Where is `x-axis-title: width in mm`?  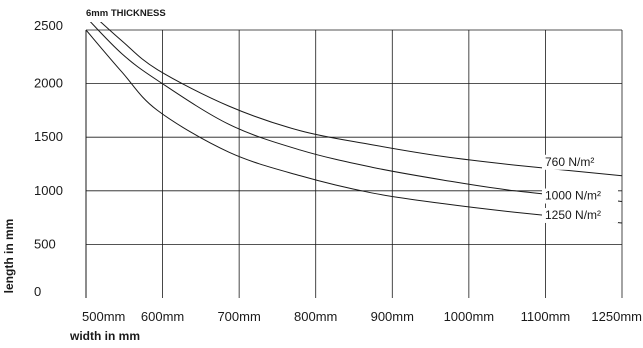
x-axis-title: width in mm is located at coordinates (104, 336).